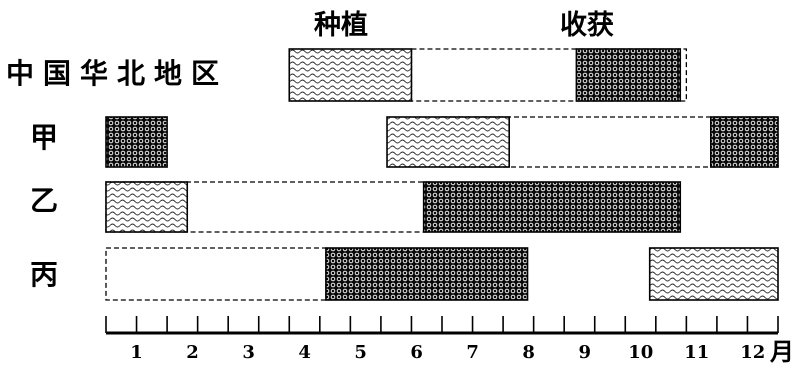 Image resolution: width=799 pixels, height=390 pixels. What do you see at coordinates (782, 352) in the screenshot?
I see `month-unit-label: 月` at bounding box center [782, 352].